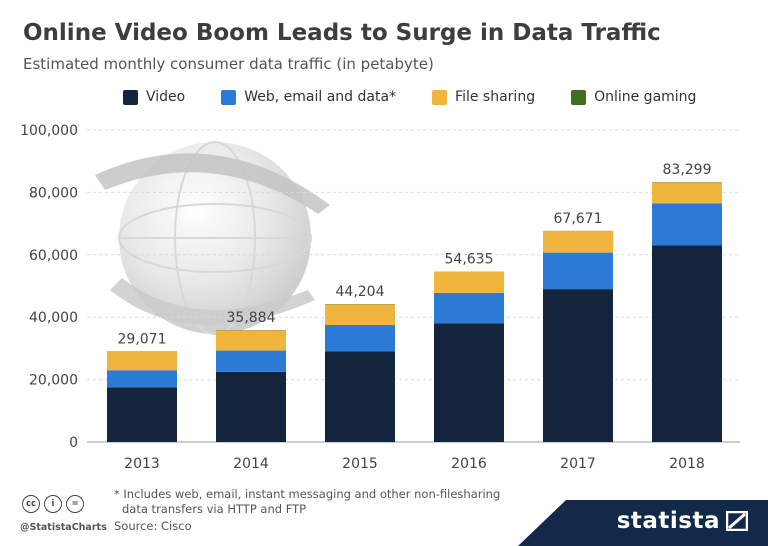 This screenshot has height=546, width=768. What do you see at coordinates (53, 318) in the screenshot?
I see `y-tick-label: 40,000` at bounding box center [53, 318].